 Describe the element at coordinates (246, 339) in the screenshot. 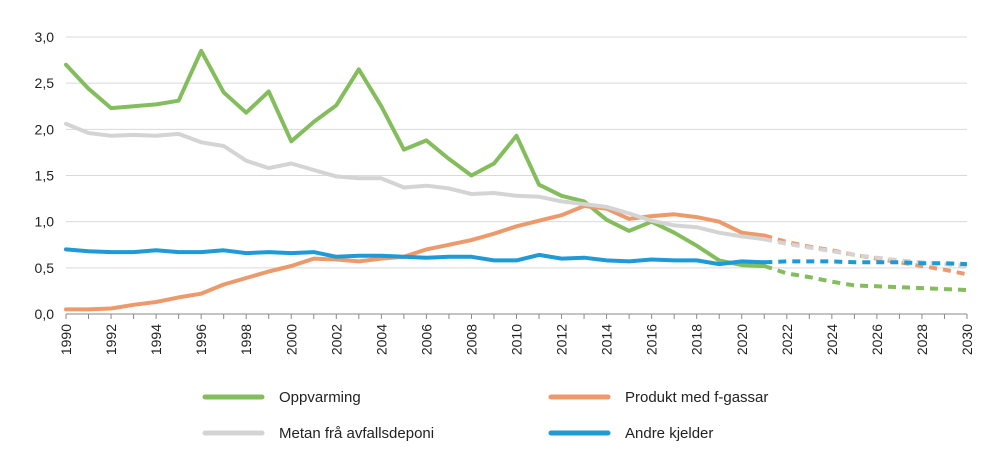

I see `x-tick-label: 1998` at that location.